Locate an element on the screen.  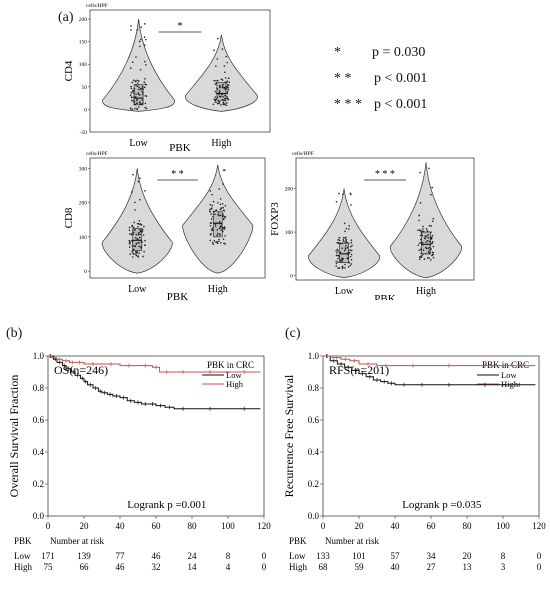
risk-cell: 4 is located at coordinates (228, 567).